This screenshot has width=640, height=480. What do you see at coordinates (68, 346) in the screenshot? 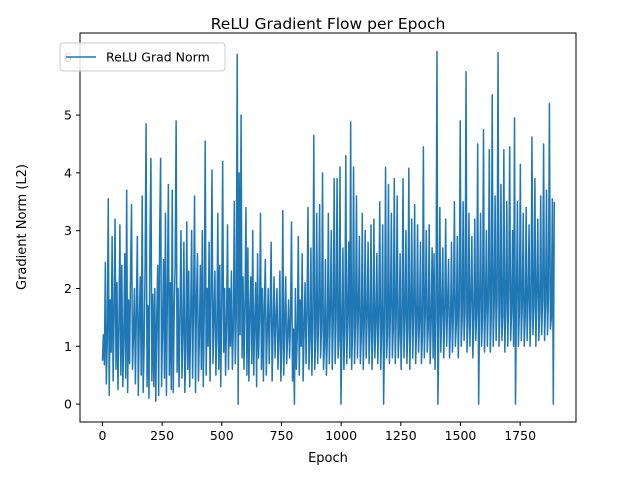
I see `y-tick-label: 1` at bounding box center [68, 346].